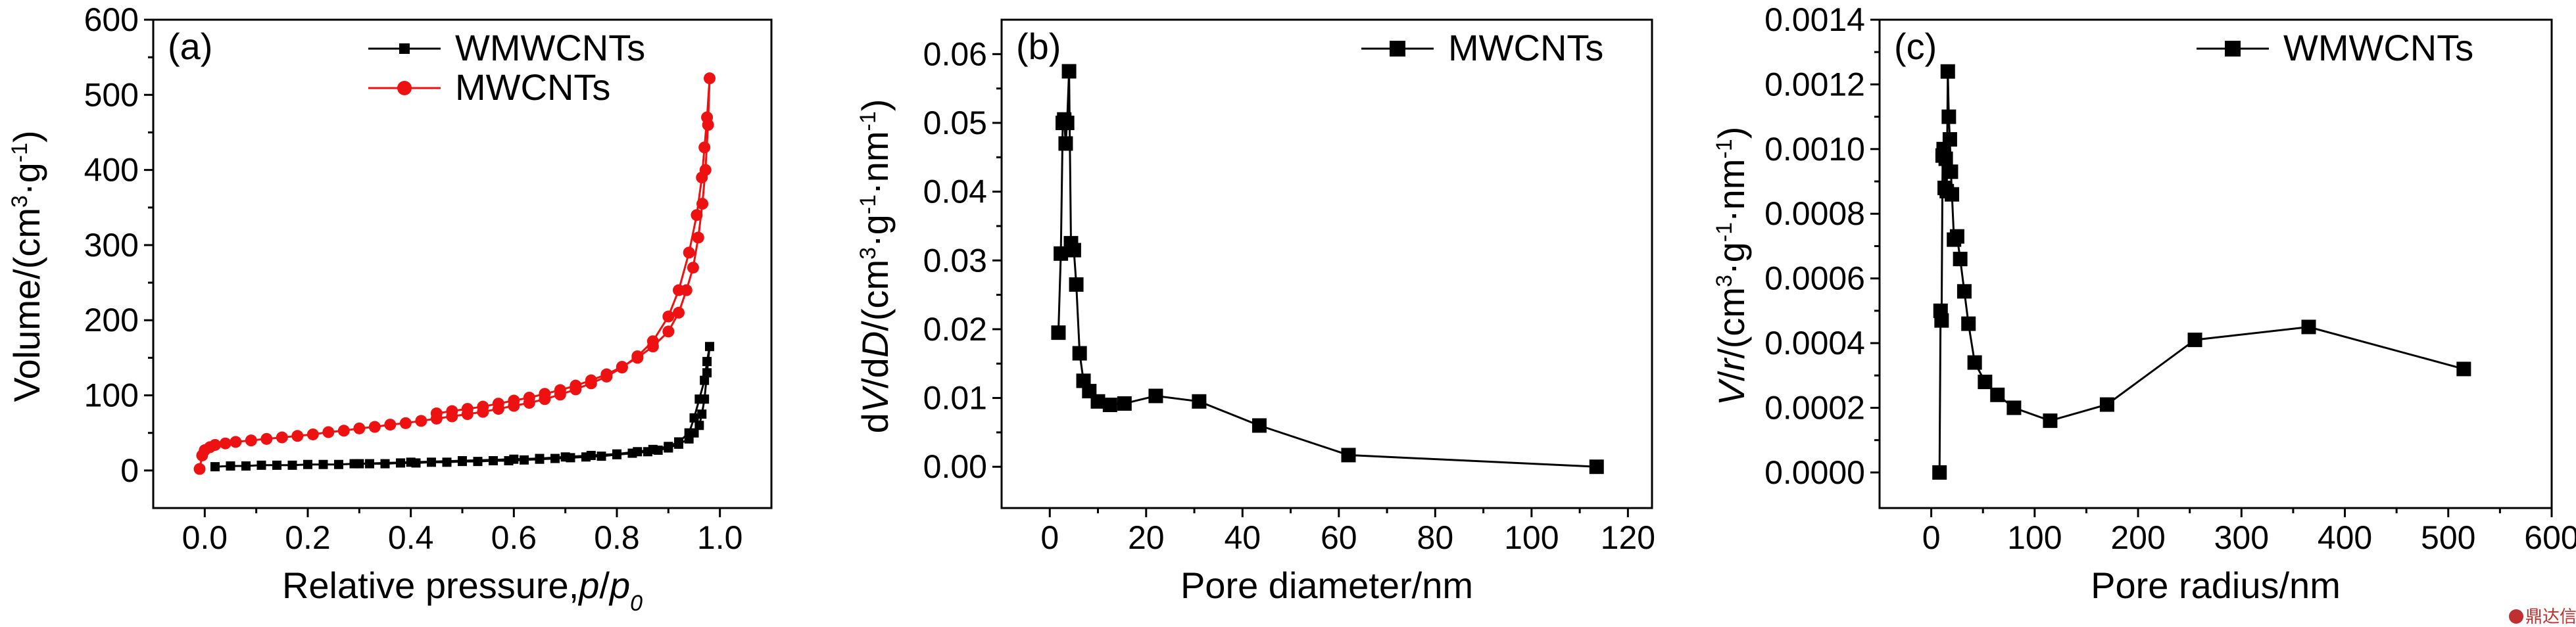 The width and height of the screenshot is (2576, 627). Describe the element at coordinates (129, 470) in the screenshot. I see `y-tick-label: 0` at that location.